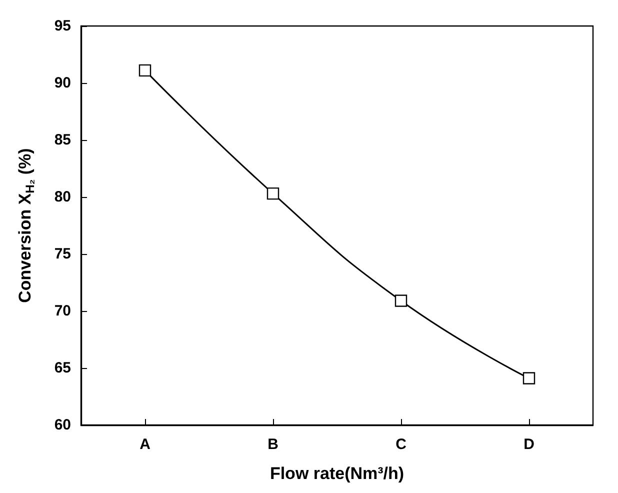 Image resolution: width=618 pixels, height=493 pixels. I want to click on y-axis-title: Conversion XH₂ (%), so click(26, 225).